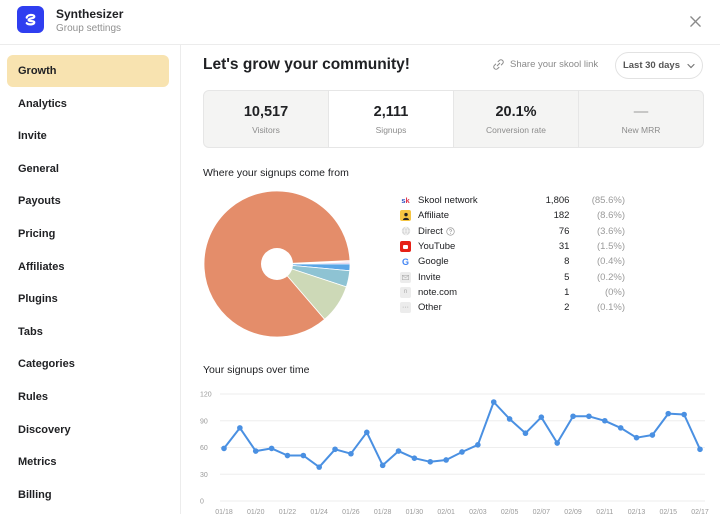 This screenshot has height=514, width=720. I want to click on source-name: Other, so click(430, 308).